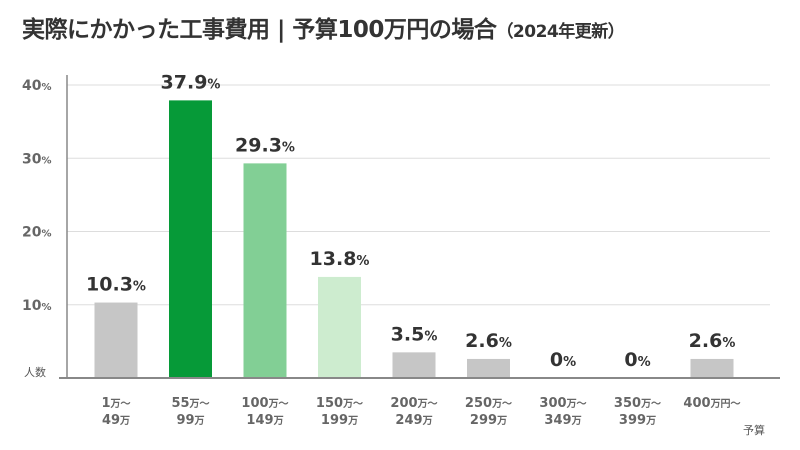 The image size is (800, 450). I want to click on data-label: 3.5%, so click(414, 334).